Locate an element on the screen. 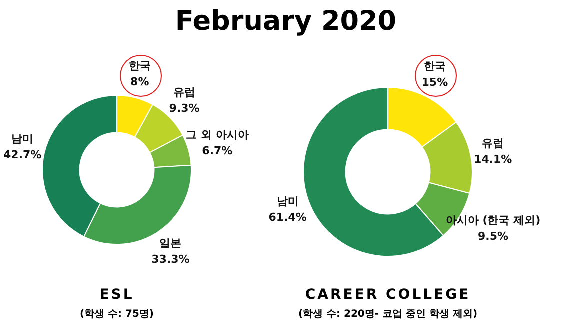  data-label: 9.5% is located at coordinates (493, 237).